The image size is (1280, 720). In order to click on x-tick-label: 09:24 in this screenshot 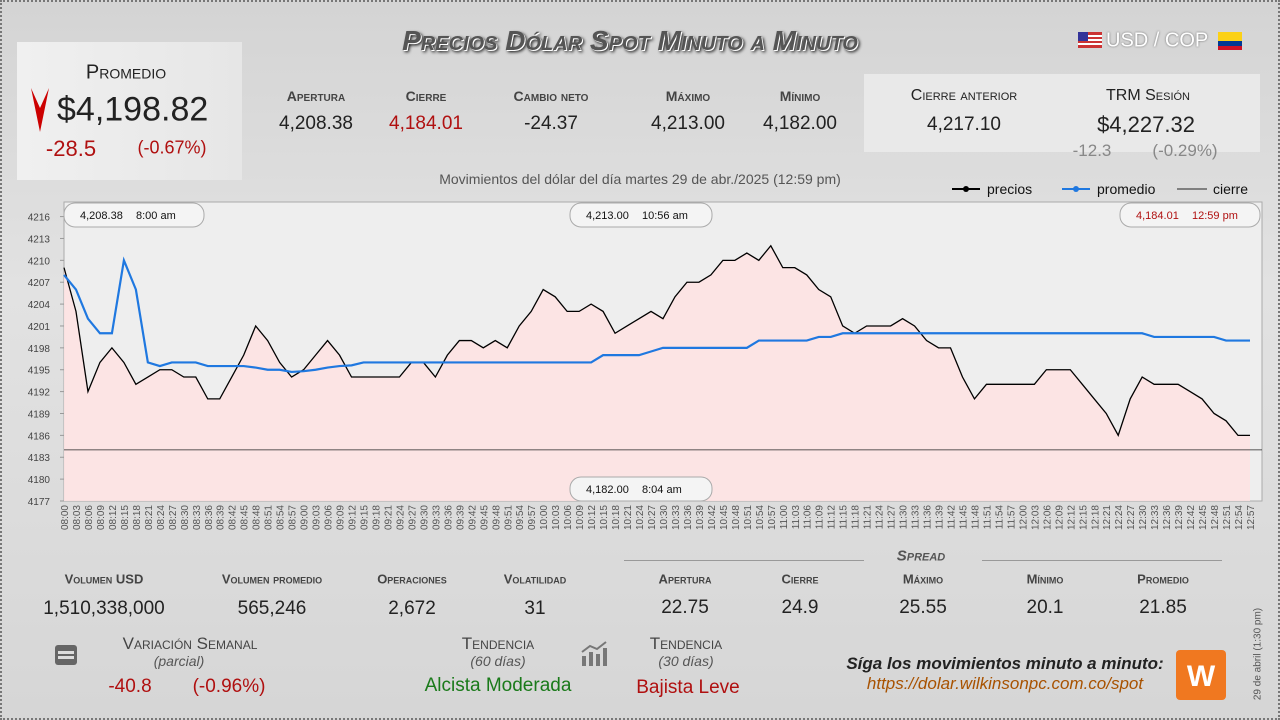, I will do `click(400, 517)`.